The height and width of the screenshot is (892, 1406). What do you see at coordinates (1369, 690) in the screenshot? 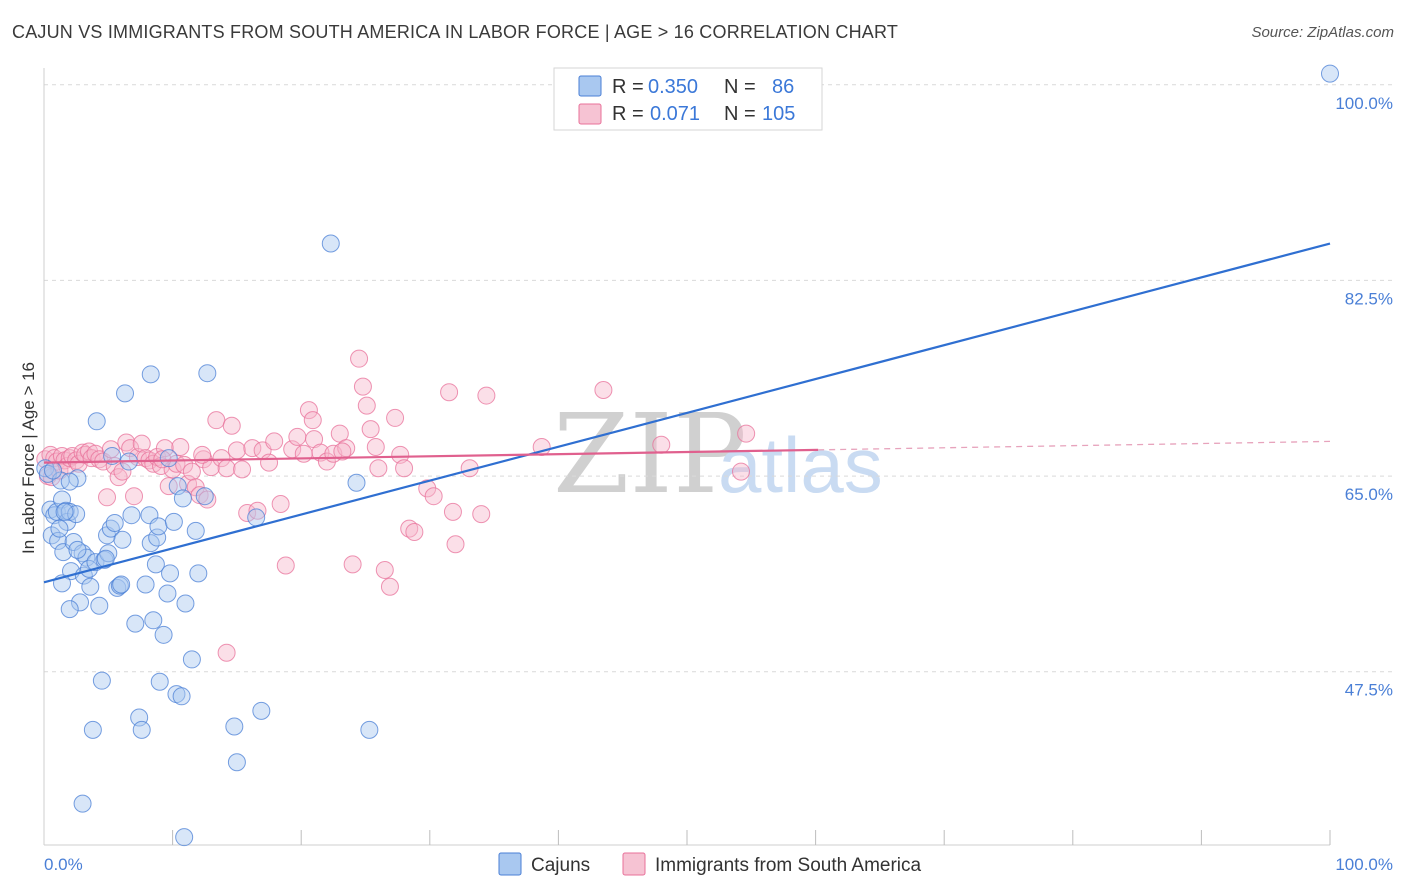
I see `y-tick-label: 47.5%` at bounding box center [1369, 690].